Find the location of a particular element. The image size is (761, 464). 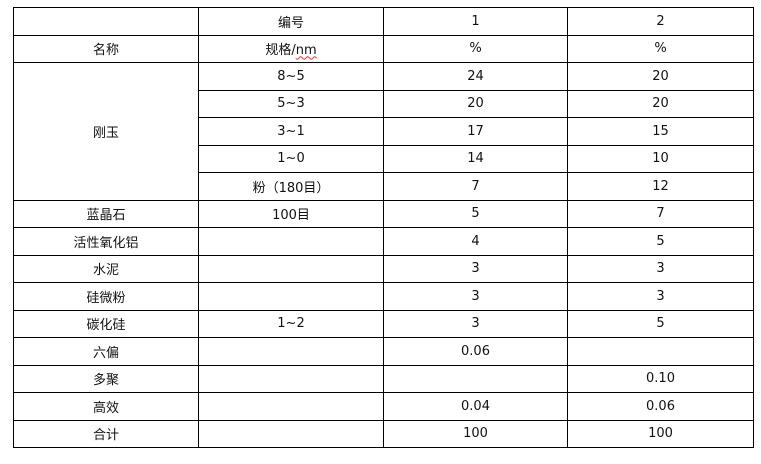

value-2: 100 is located at coordinates (660, 433).